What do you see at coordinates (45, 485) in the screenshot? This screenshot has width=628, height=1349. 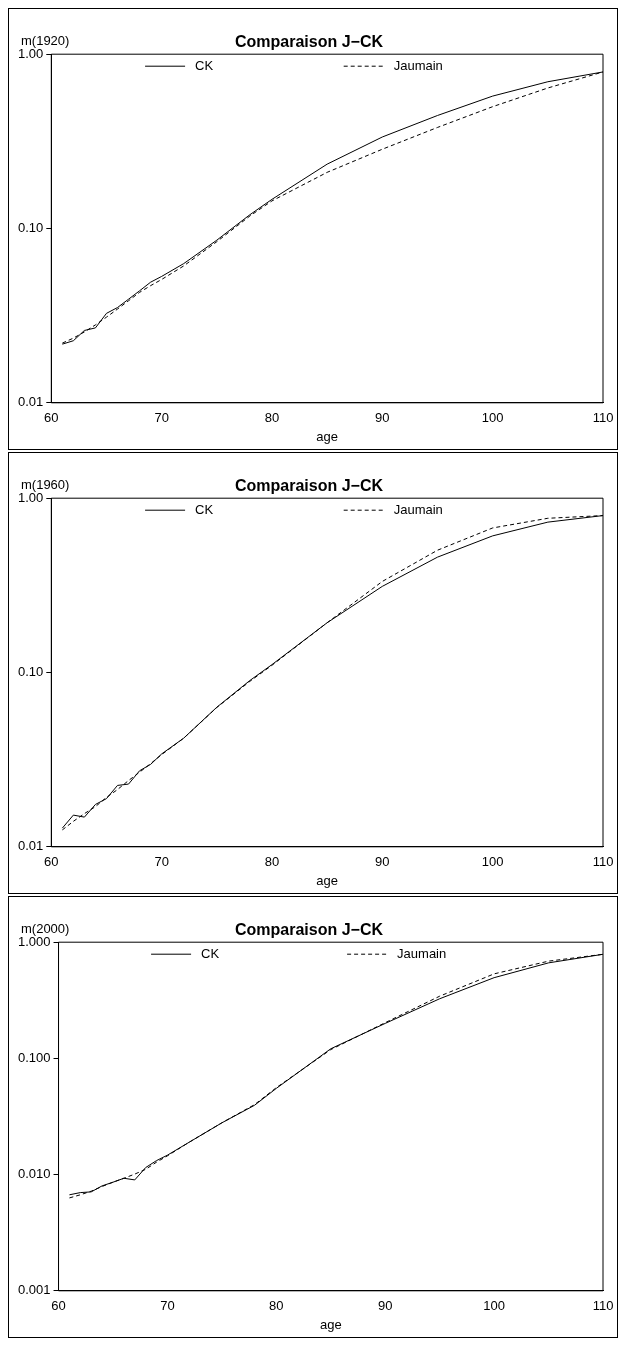 I see `y-axis-title: m(1960)` at bounding box center [45, 485].